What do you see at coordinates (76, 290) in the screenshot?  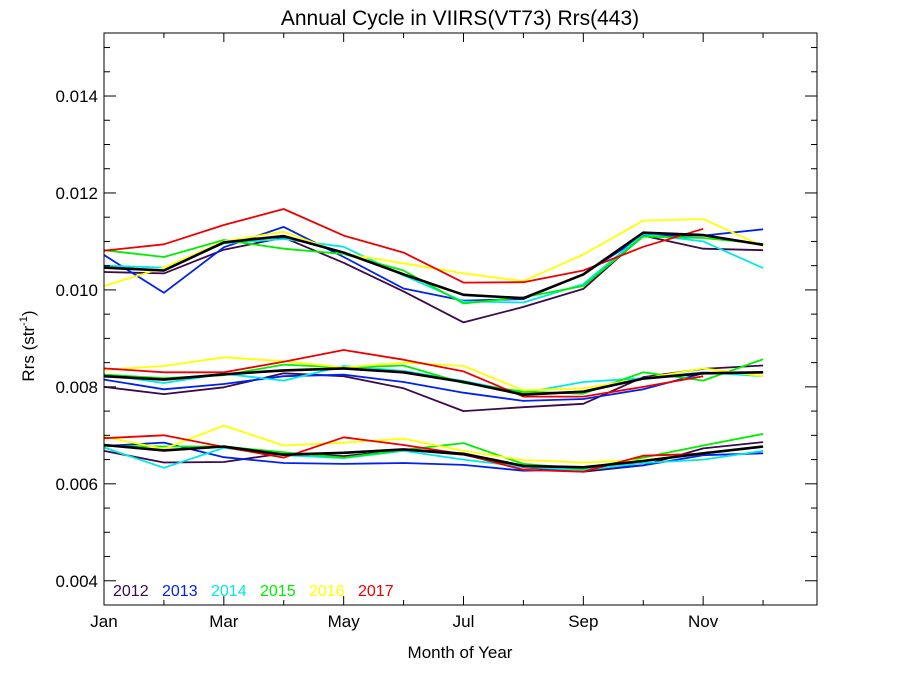 I see `y-tick-label: 0.010` at bounding box center [76, 290].